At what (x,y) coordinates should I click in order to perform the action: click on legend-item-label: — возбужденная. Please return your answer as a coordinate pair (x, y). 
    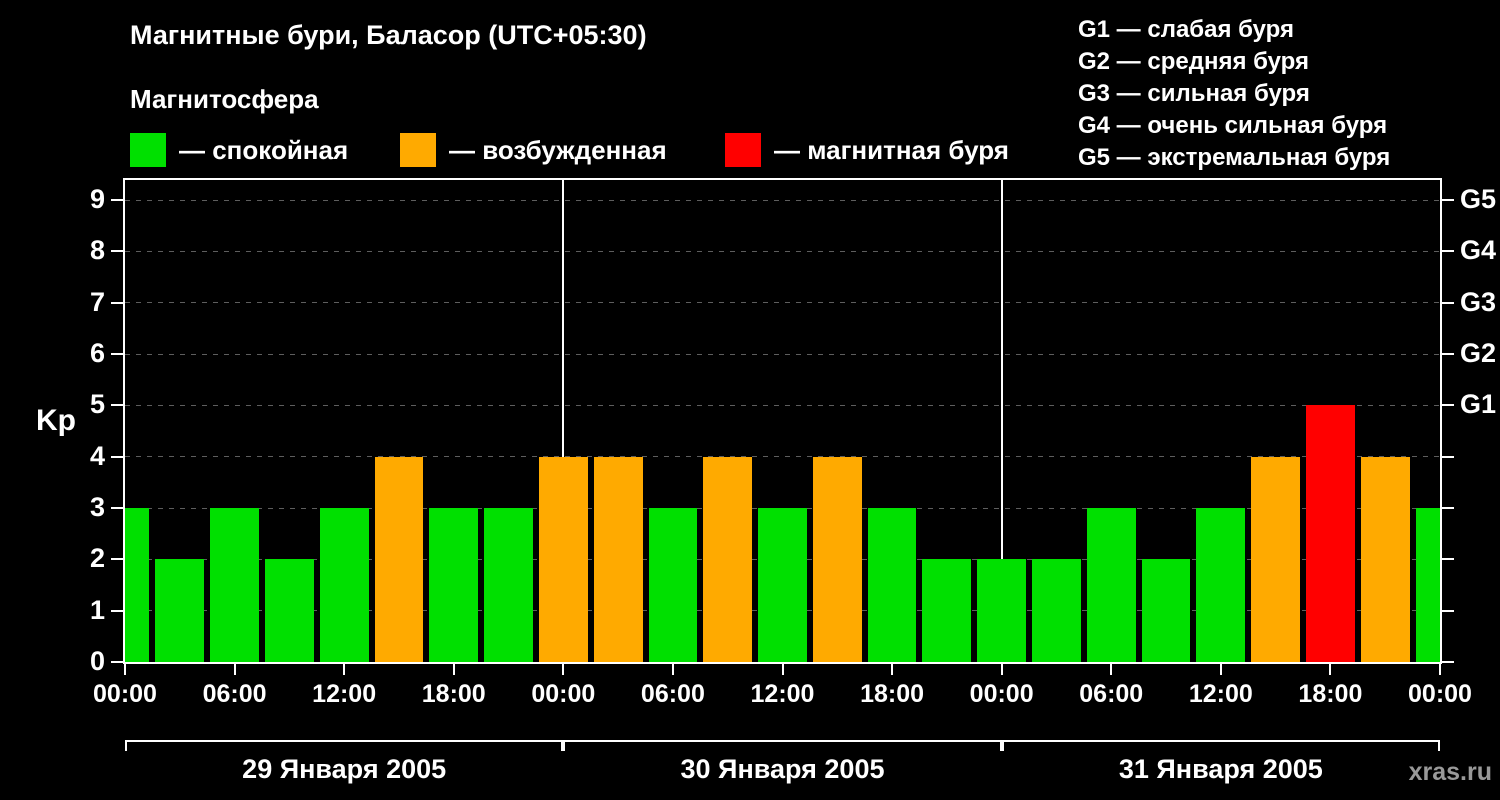
    Looking at the image, I should click on (558, 149).